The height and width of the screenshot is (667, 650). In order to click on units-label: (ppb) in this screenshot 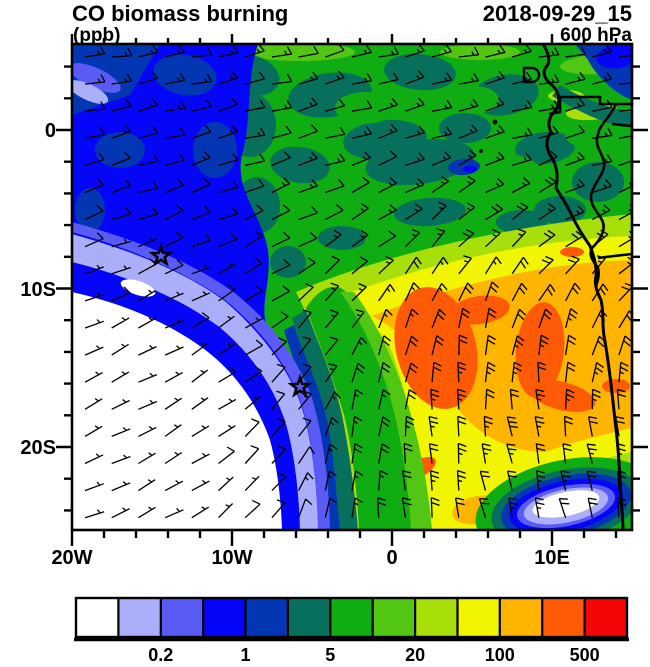, I will do `click(96, 35)`.